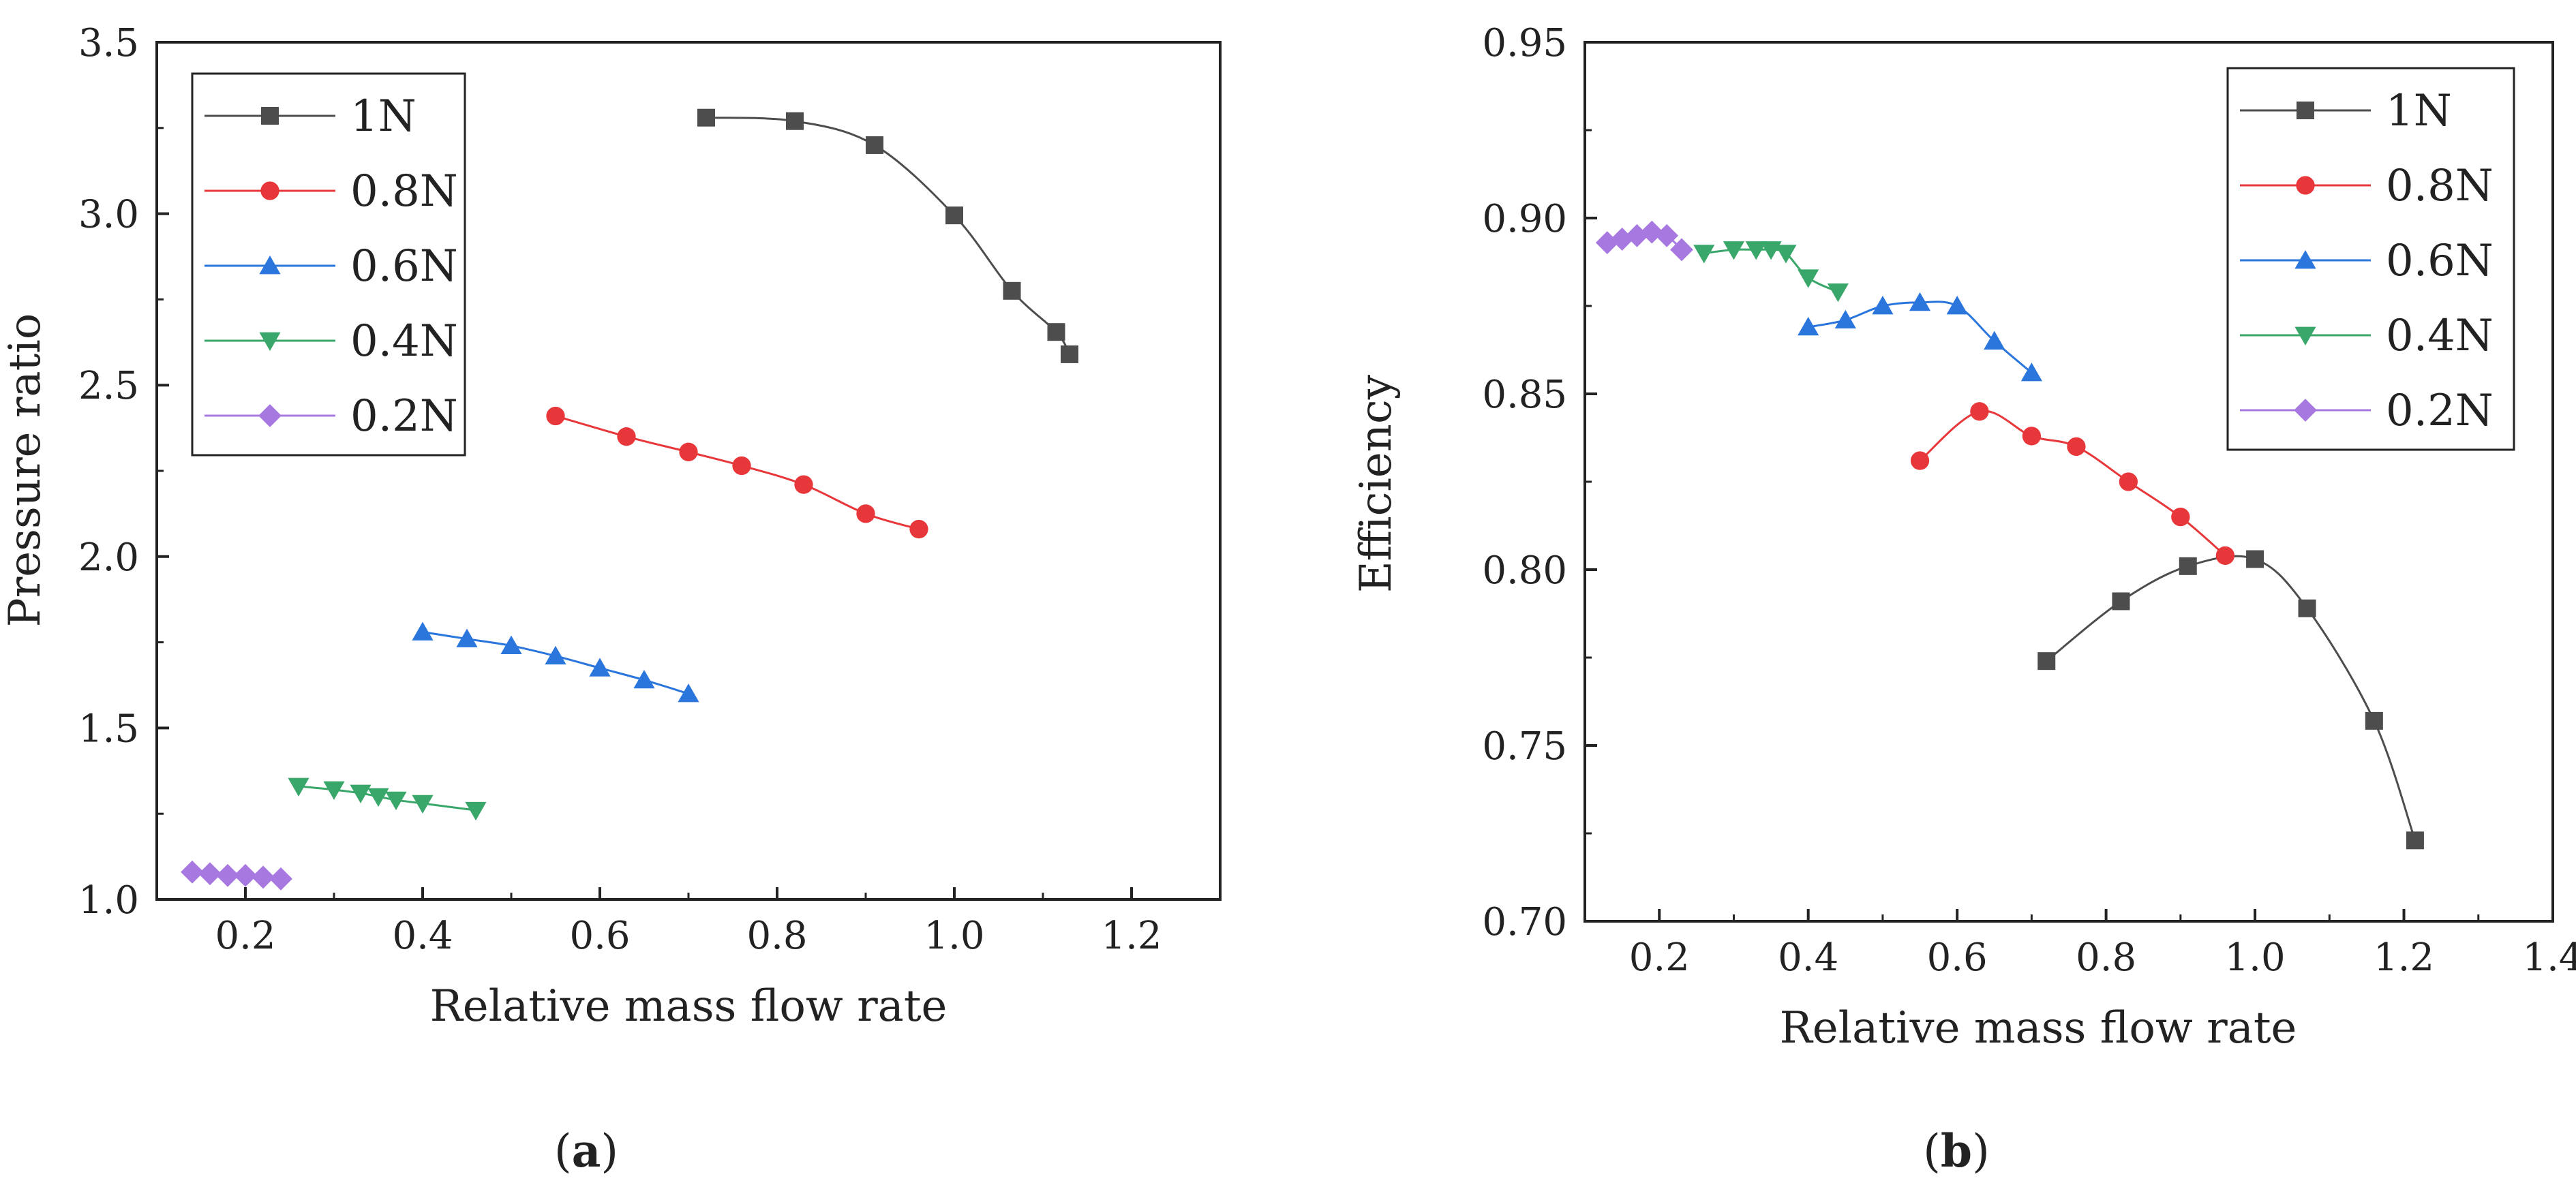  Describe the element at coordinates (331, 417) in the screenshot. I see `a-legend-item-0.2N: 0.2N` at that location.